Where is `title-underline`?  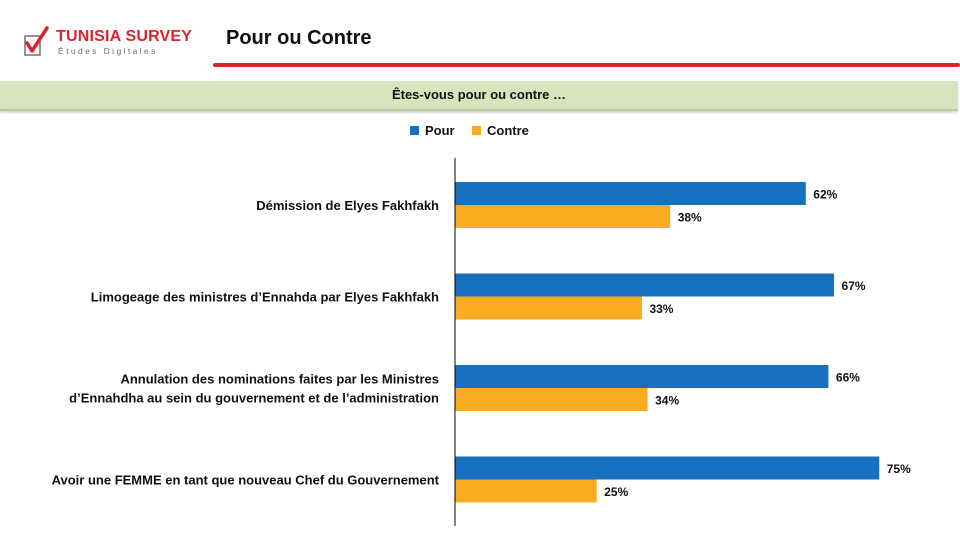 title-underline is located at coordinates (586, 65).